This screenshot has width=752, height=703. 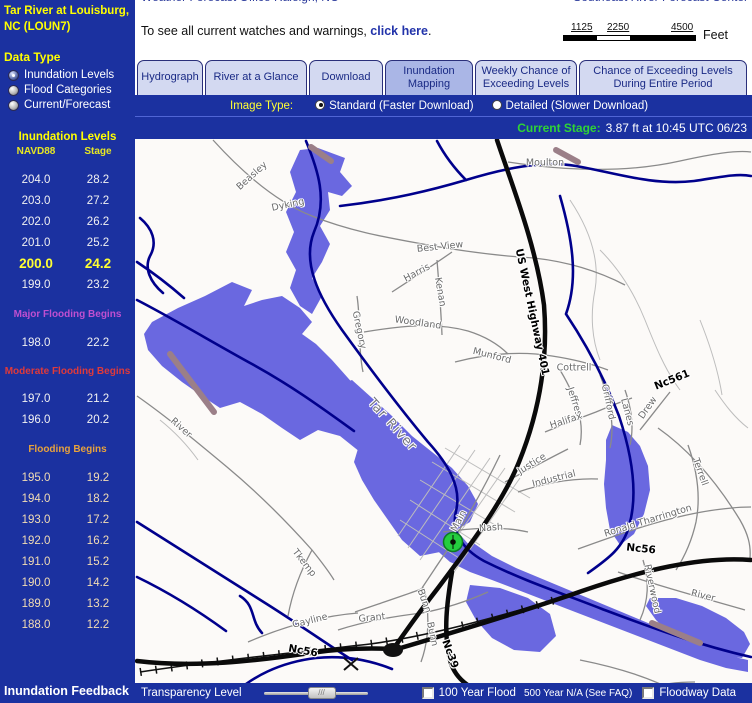 What do you see at coordinates (346, 77) in the screenshot?
I see `tab-download: Download` at bounding box center [346, 77].